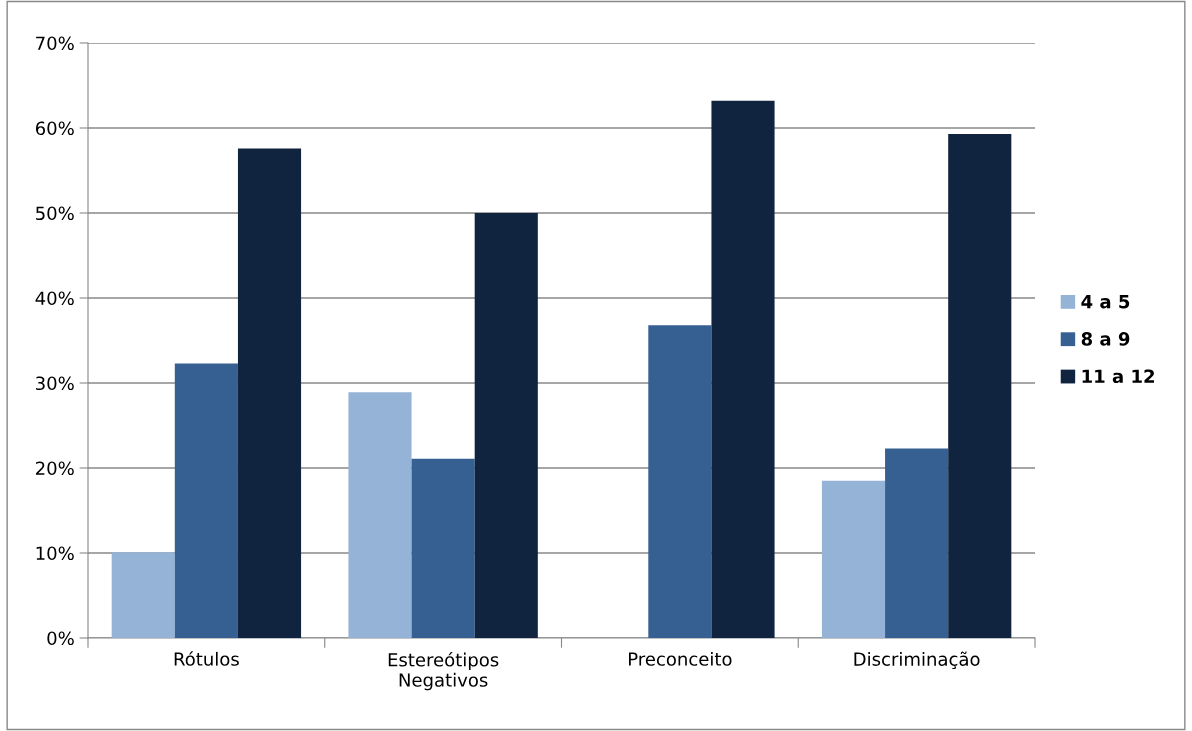 This screenshot has width=1192, height=731. Describe the element at coordinates (55, 383) in the screenshot. I see `y-tick-label: 30%` at that location.